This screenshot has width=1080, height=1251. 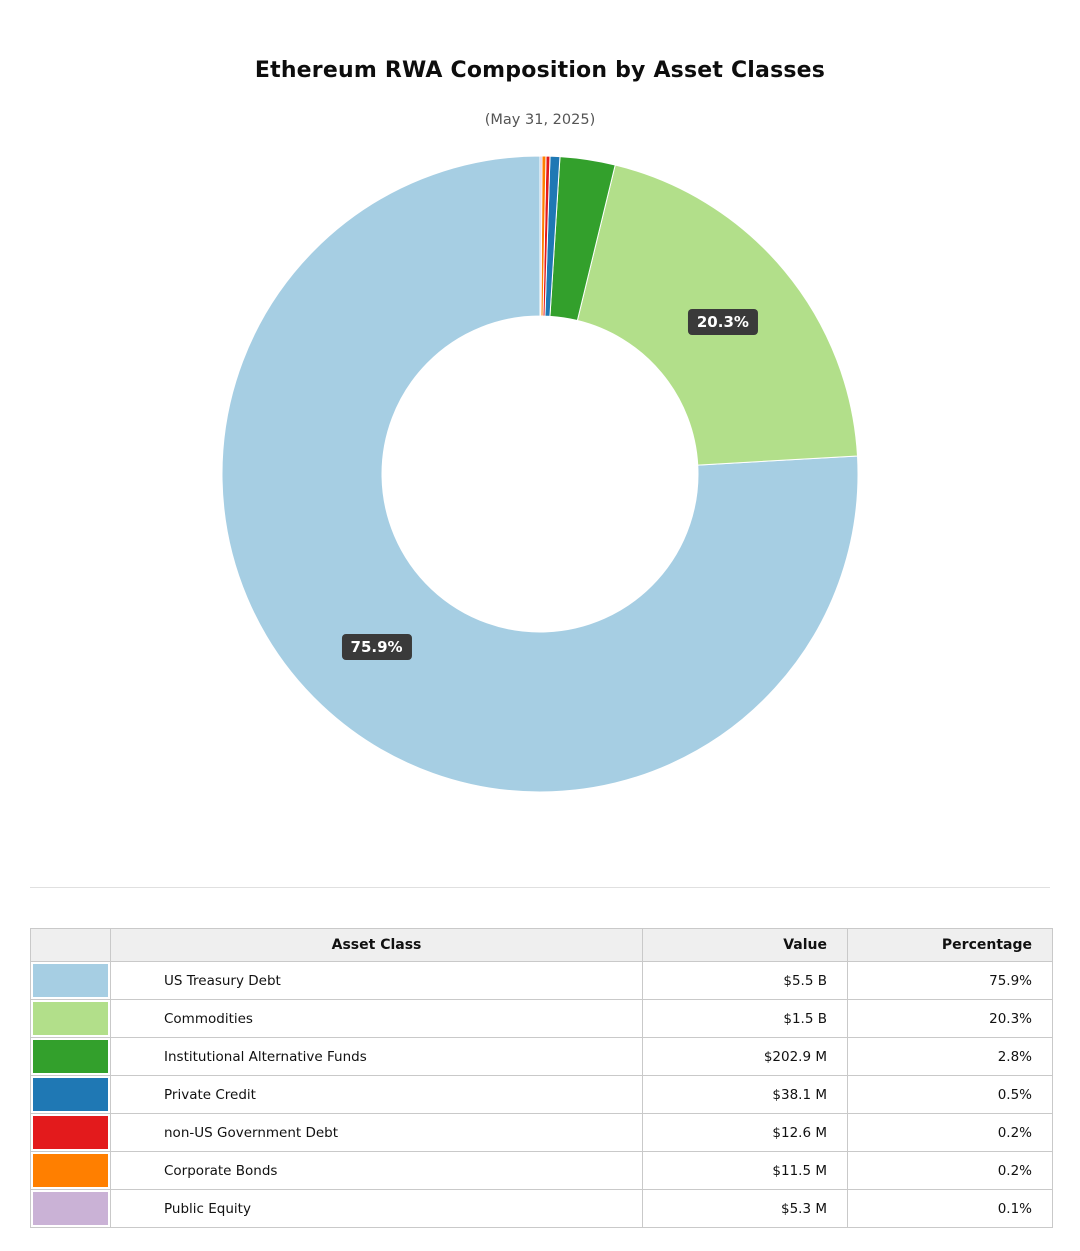 What do you see at coordinates (376, 1208) in the screenshot?
I see `asset-class-cell: Public Equity` at bounding box center [376, 1208].